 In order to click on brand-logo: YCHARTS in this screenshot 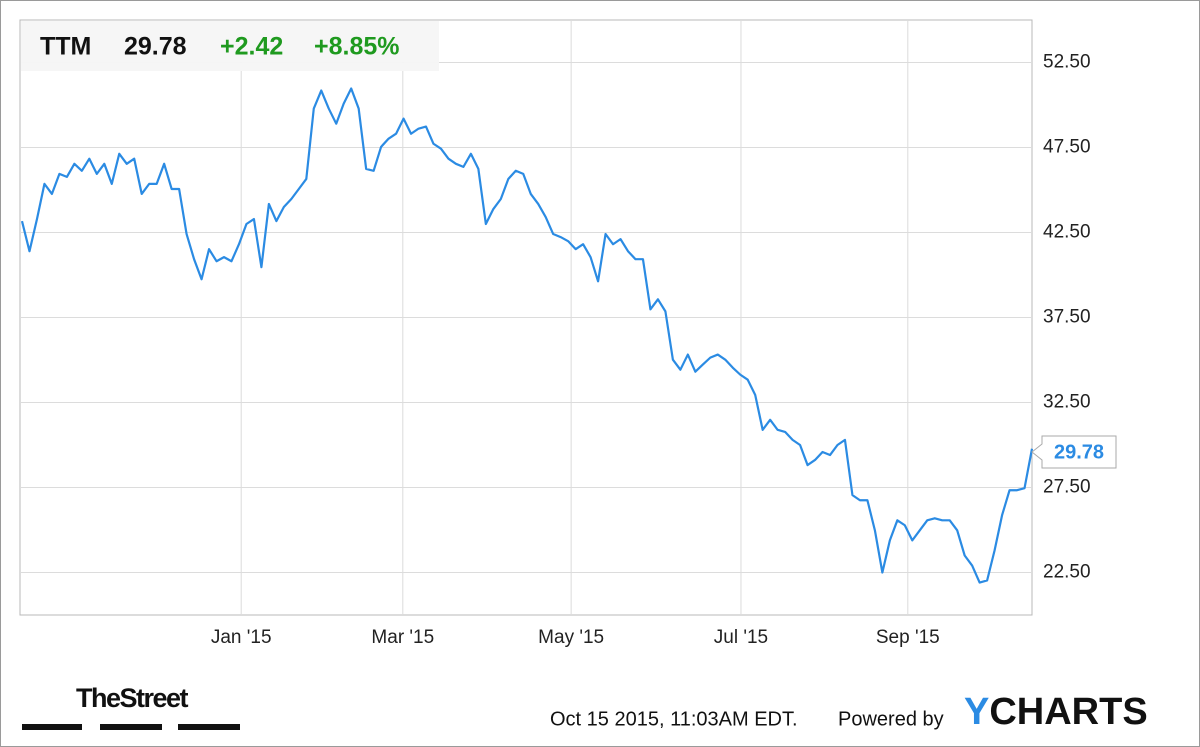, I will do `click(1056, 712)`.